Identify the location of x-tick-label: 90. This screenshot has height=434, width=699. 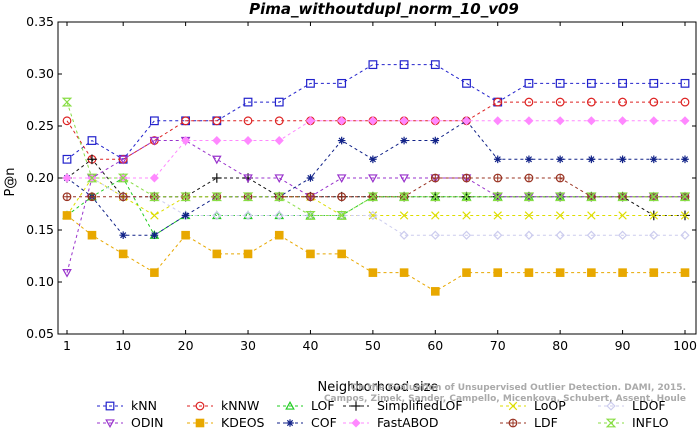
(623, 345).